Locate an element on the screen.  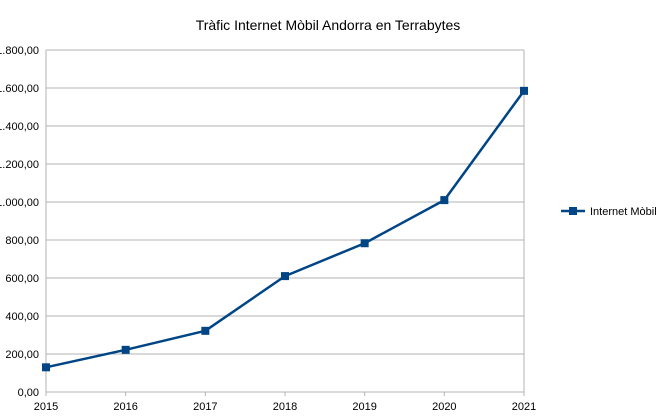
x-tick-label: 2020 is located at coordinates (444, 407).